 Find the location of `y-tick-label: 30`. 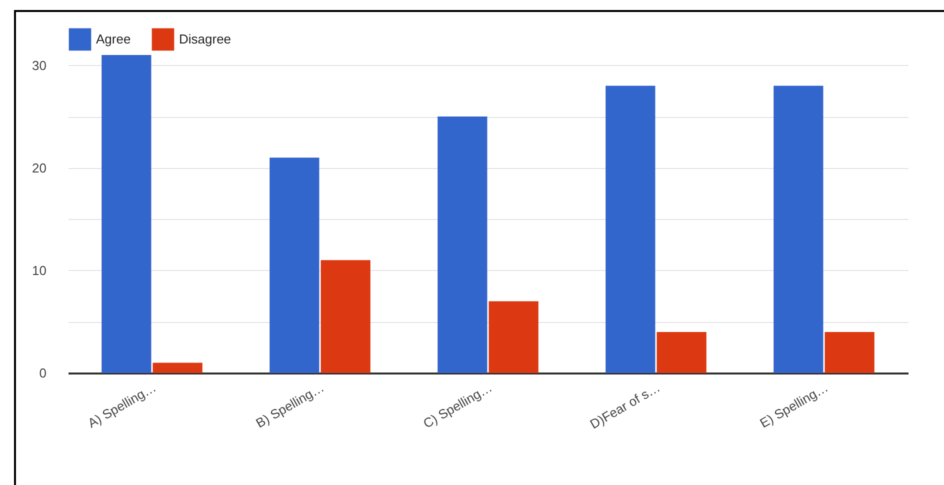

y-tick-label: 30 is located at coordinates (39, 65).